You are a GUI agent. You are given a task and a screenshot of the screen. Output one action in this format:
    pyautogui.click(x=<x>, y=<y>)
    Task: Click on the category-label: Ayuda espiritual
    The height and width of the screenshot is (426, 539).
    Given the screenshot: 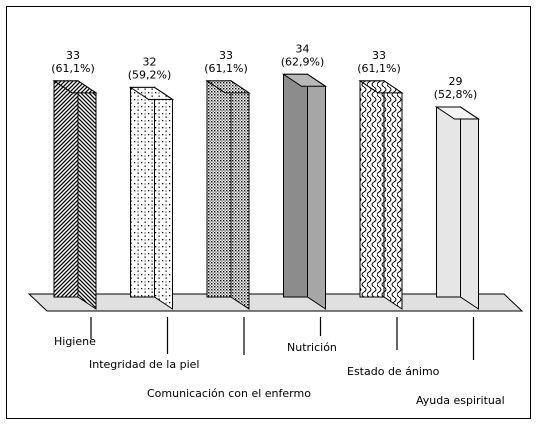 What is the action you would take?
    pyautogui.click(x=460, y=400)
    